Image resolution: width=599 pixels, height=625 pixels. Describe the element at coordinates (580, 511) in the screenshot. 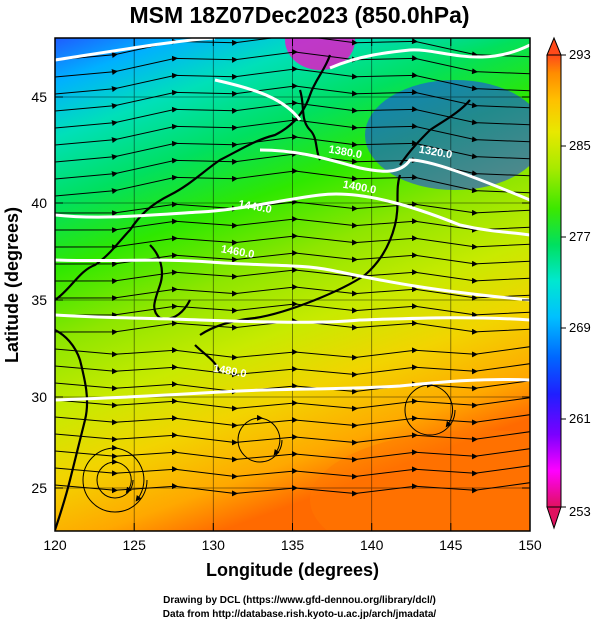

I see `colorbar-tick-label: 253` at that location.